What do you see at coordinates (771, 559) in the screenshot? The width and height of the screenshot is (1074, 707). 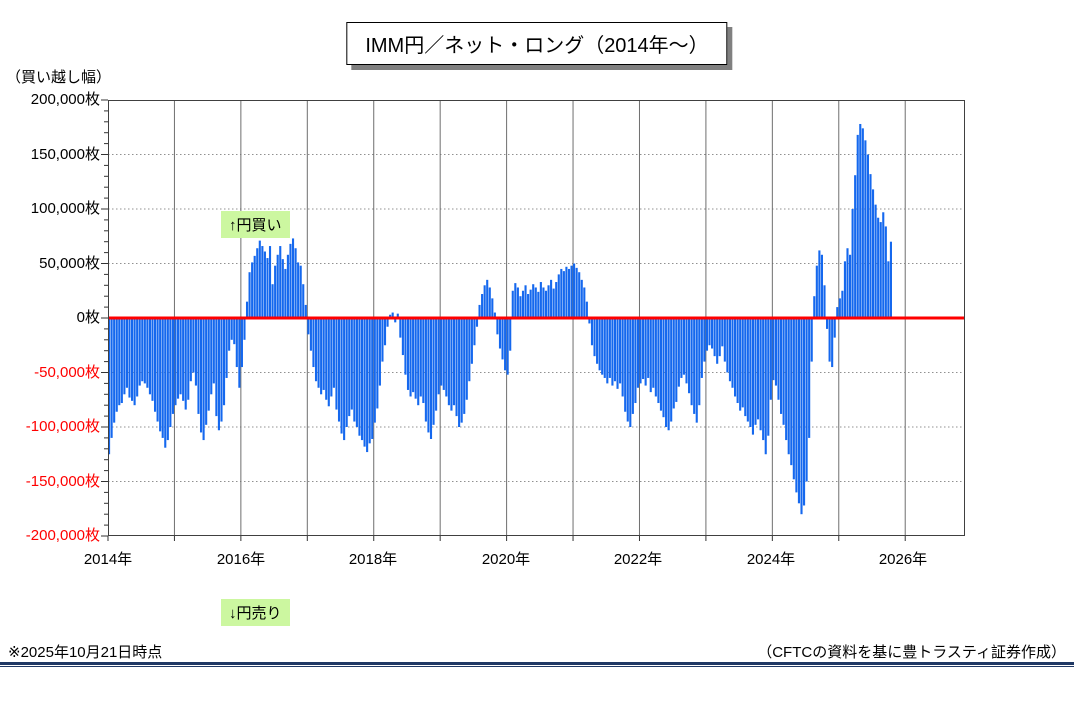 I see `x-tick-label: 2024年` at bounding box center [771, 559].